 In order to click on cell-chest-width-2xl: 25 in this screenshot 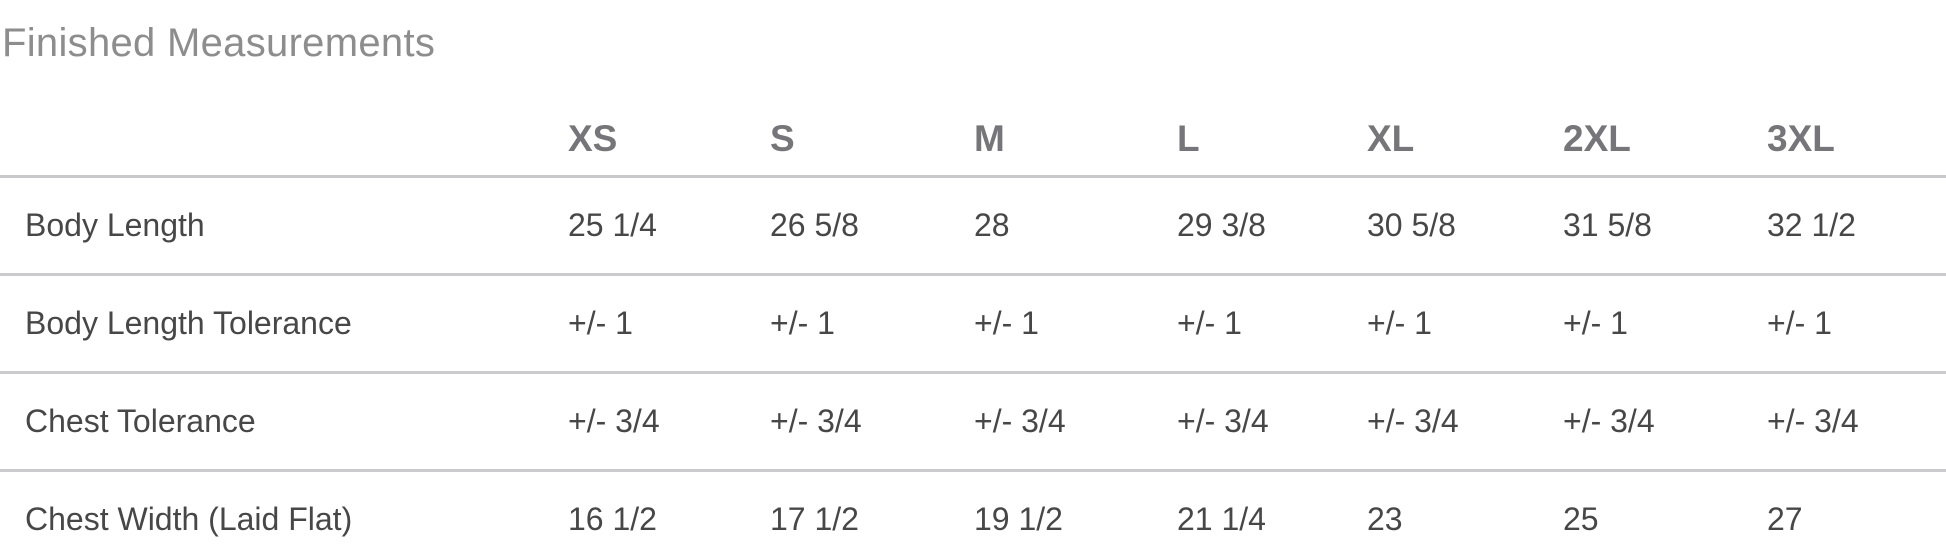, I will do `click(1581, 519)`.